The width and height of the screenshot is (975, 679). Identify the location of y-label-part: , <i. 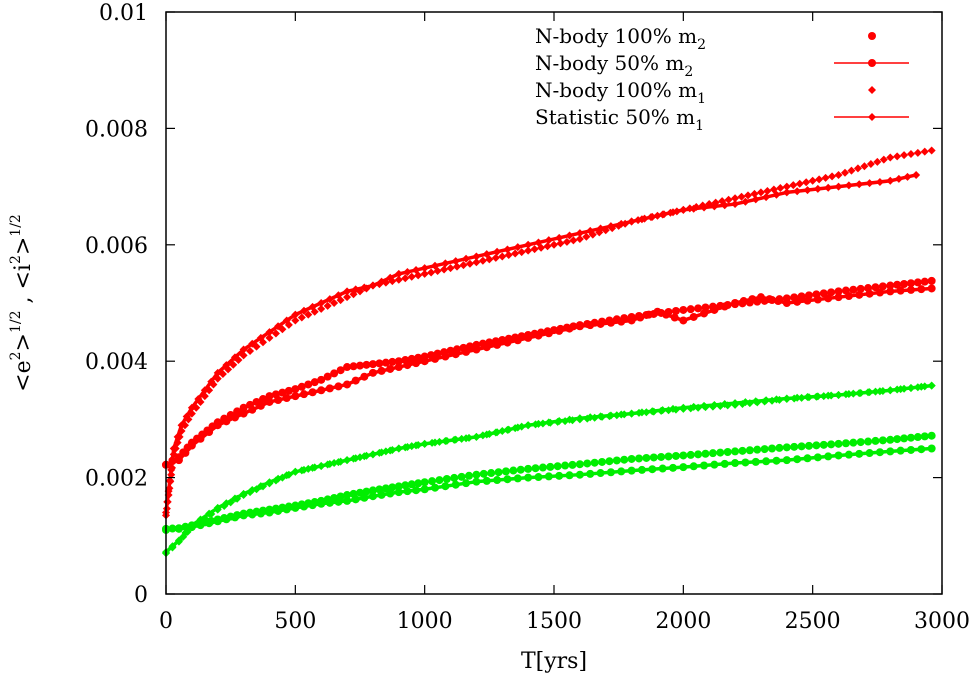
(23, 287).